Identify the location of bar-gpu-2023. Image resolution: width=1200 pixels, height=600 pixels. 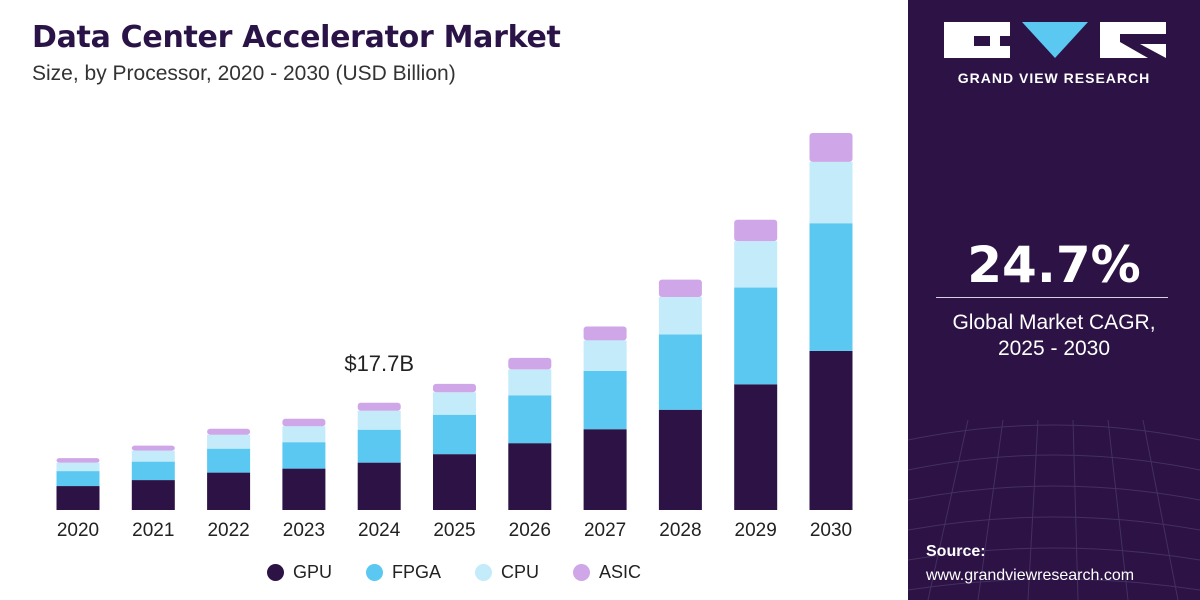
(304, 489).